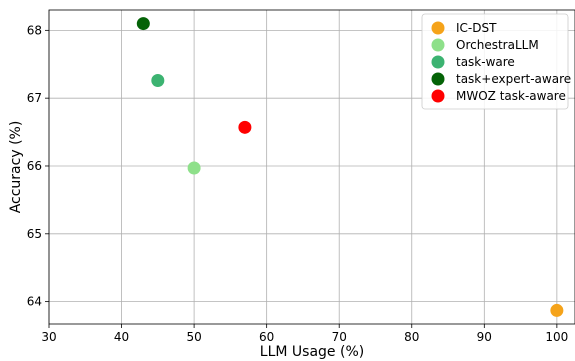 This screenshot has width=575, height=361. I want to click on legend-box, so click(495, 61).